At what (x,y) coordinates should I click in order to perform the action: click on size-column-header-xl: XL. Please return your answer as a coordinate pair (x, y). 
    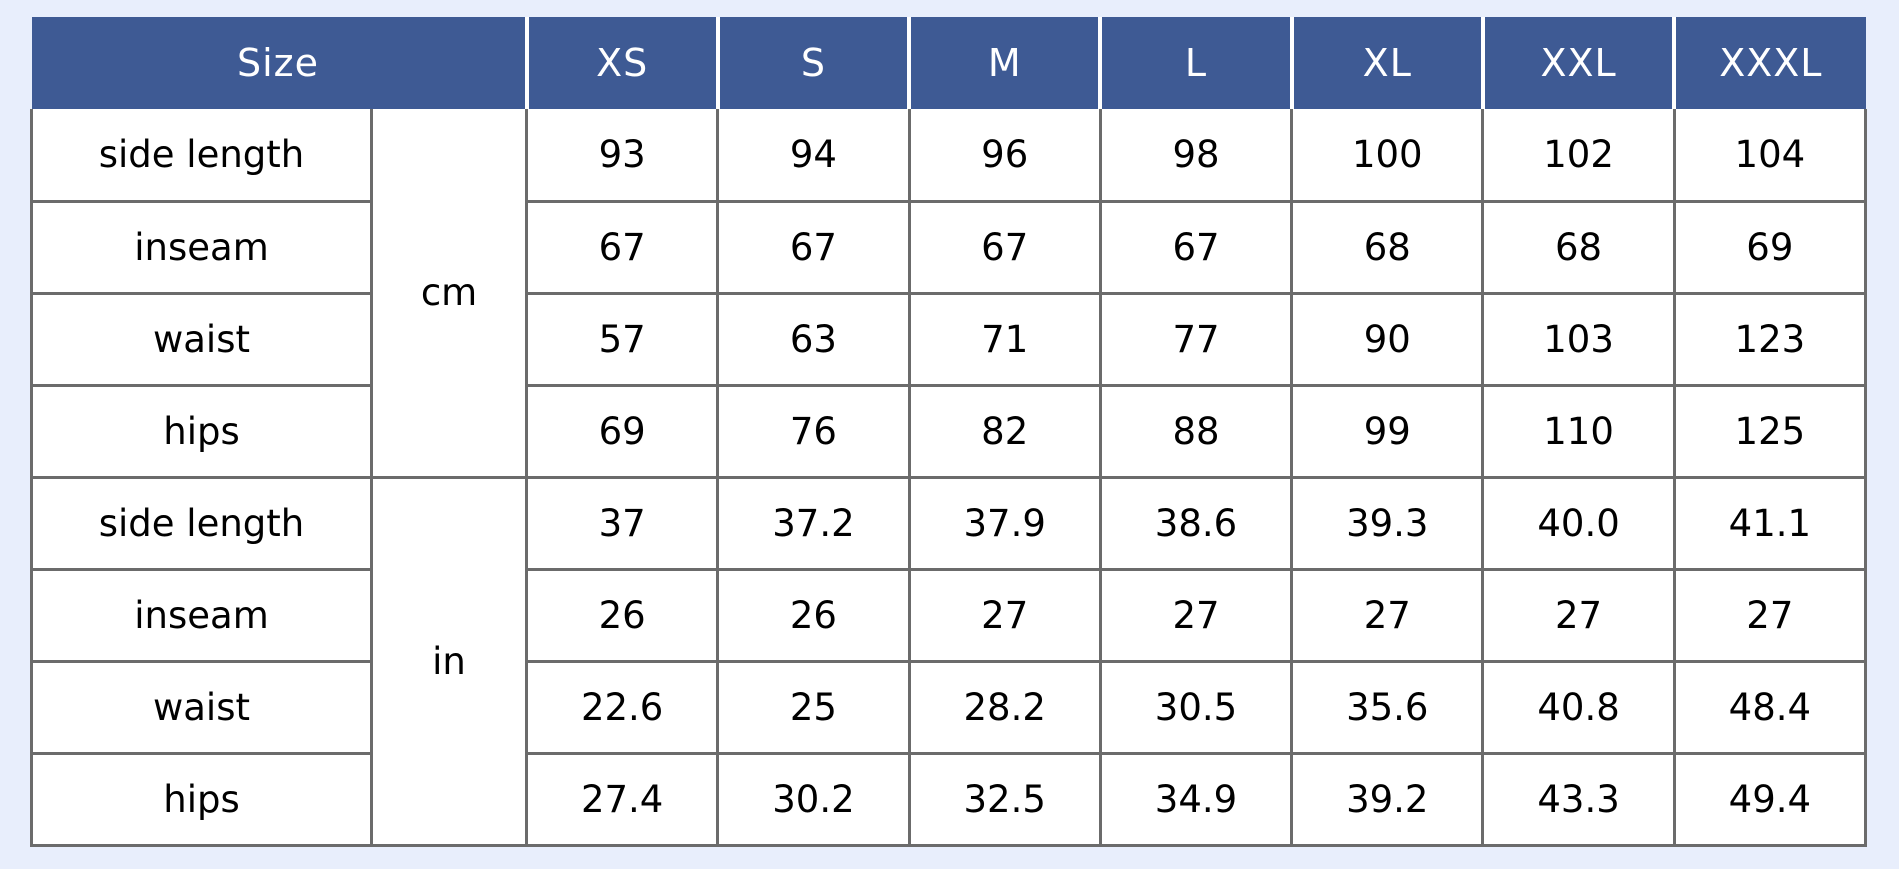
    Looking at the image, I should click on (1386, 63).